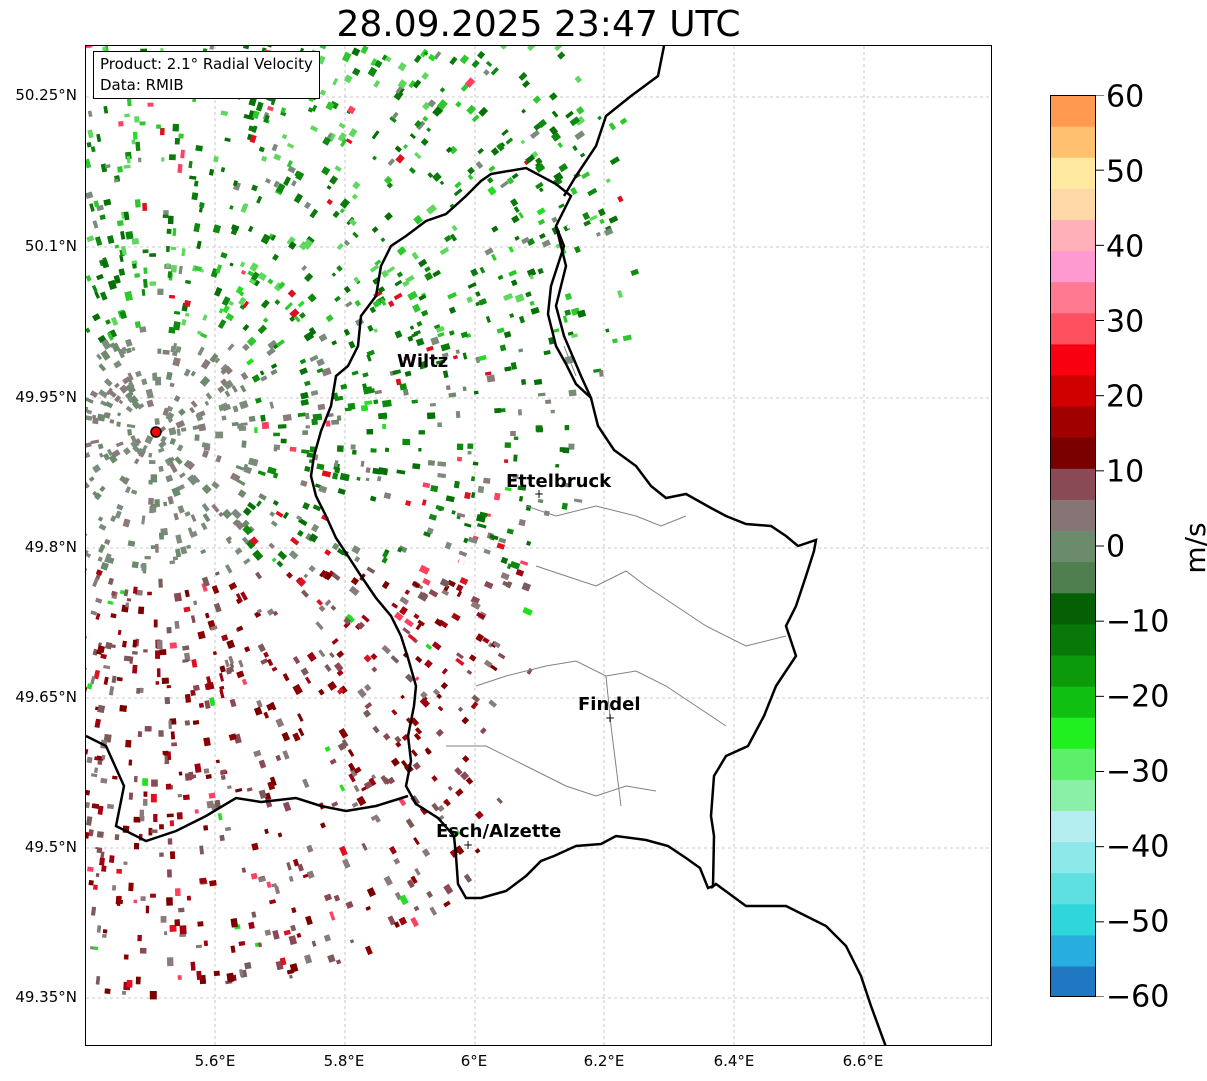  I want to click on colorbar, so click(1077, 546).